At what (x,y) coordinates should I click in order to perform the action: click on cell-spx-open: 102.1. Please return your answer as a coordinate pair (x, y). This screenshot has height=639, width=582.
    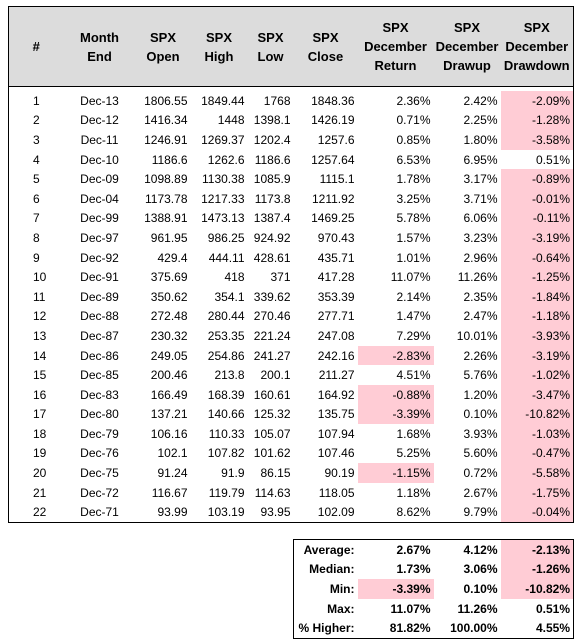
    Looking at the image, I should click on (172, 453).